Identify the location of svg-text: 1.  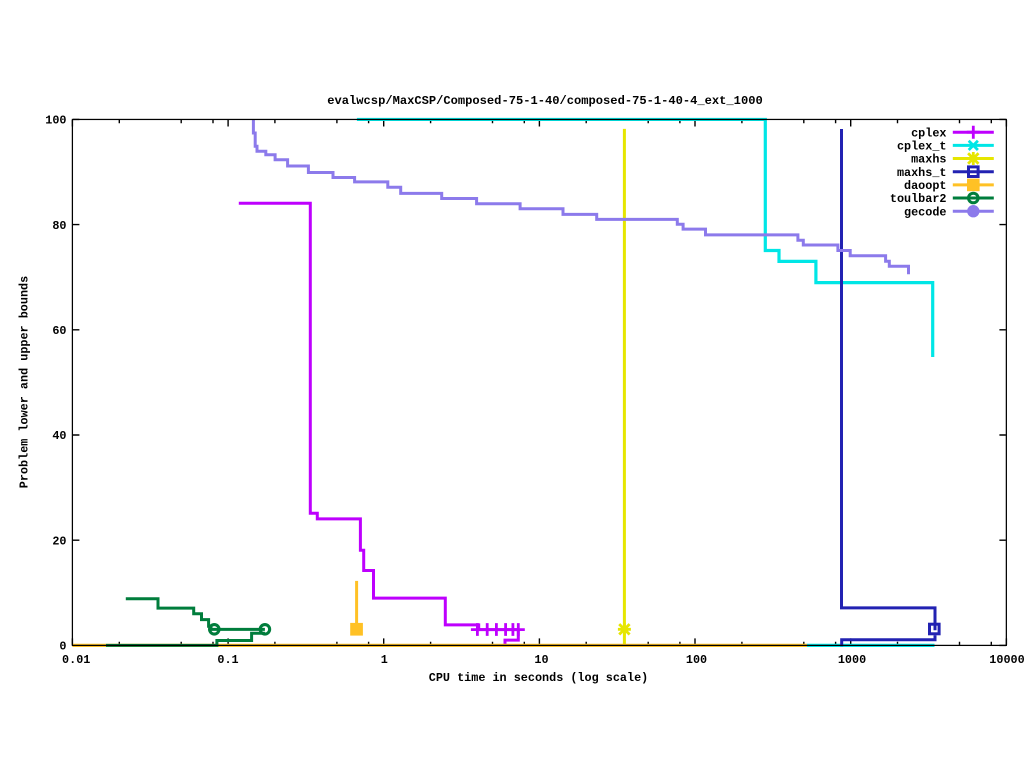
(384, 660).